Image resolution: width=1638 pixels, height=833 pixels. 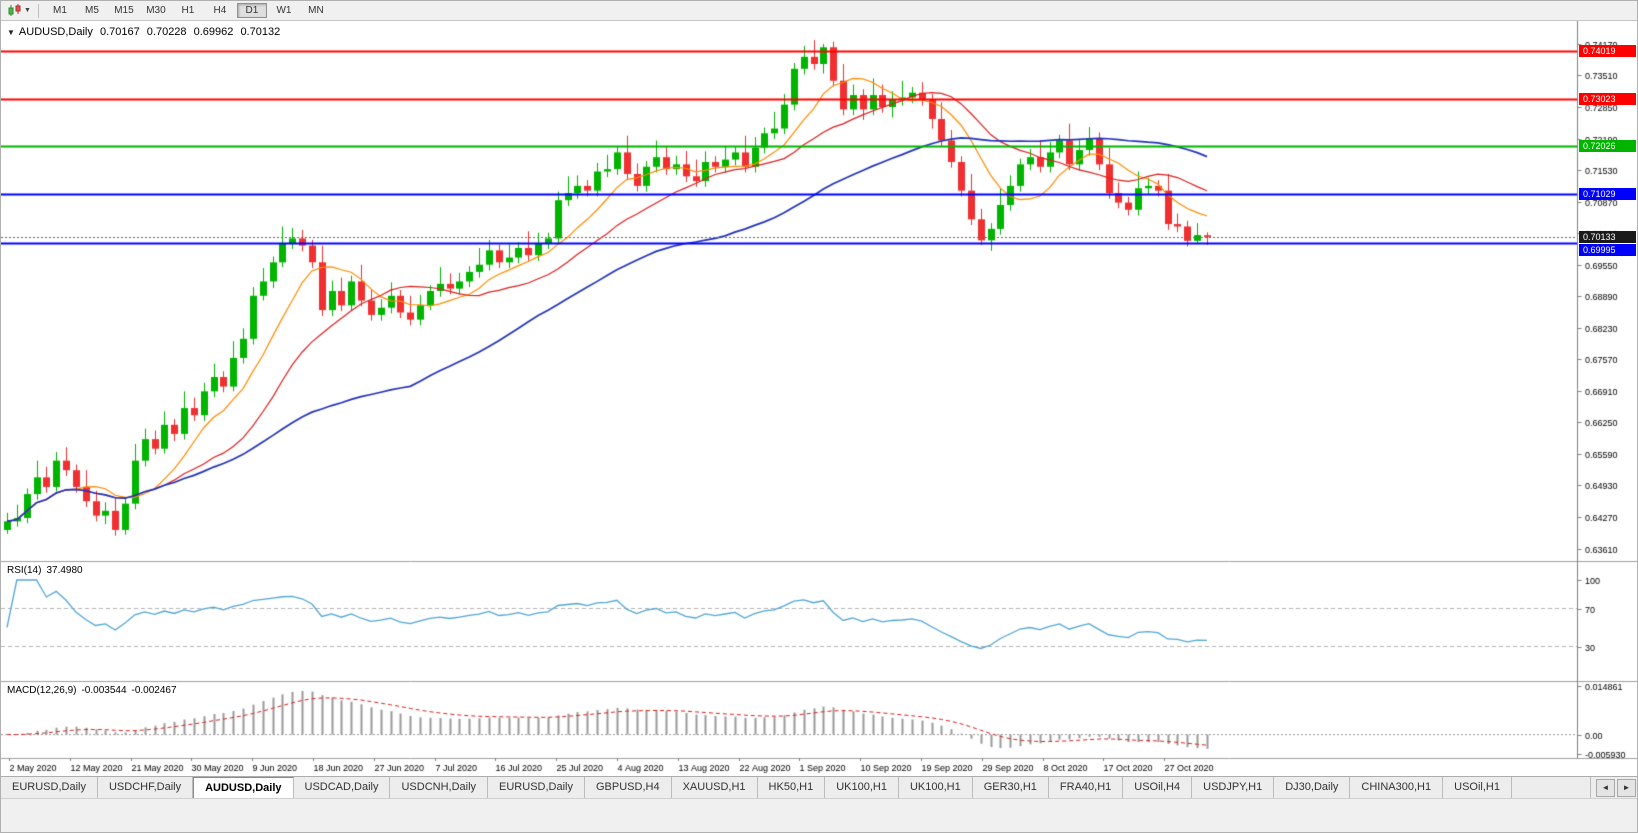 I want to click on chart-tab-china300-h1: CHINA300,H1, so click(x=1397, y=787).